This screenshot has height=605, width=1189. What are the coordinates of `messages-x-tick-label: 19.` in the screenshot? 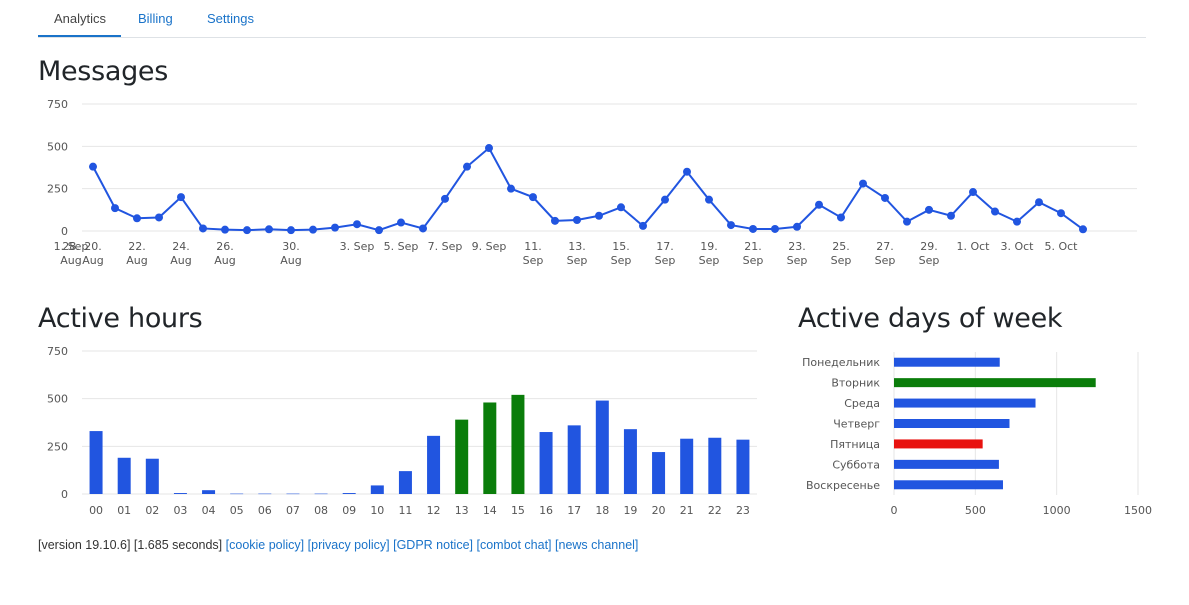 It's located at (709, 246).